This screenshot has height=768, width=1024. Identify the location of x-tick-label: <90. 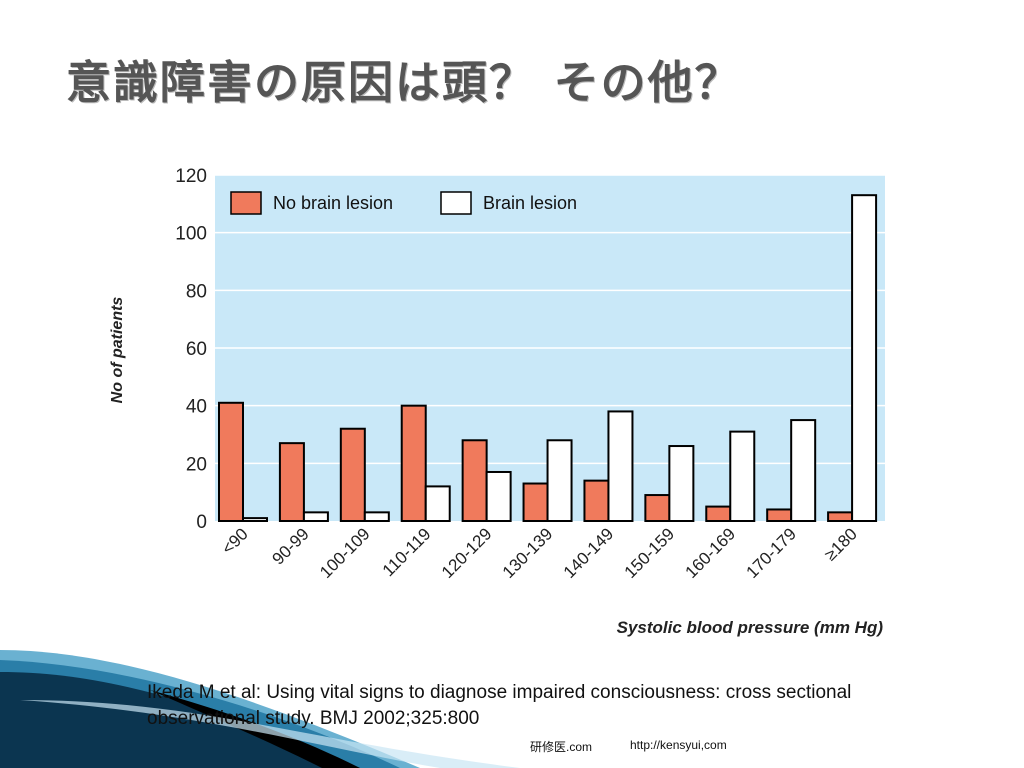
(235, 541).